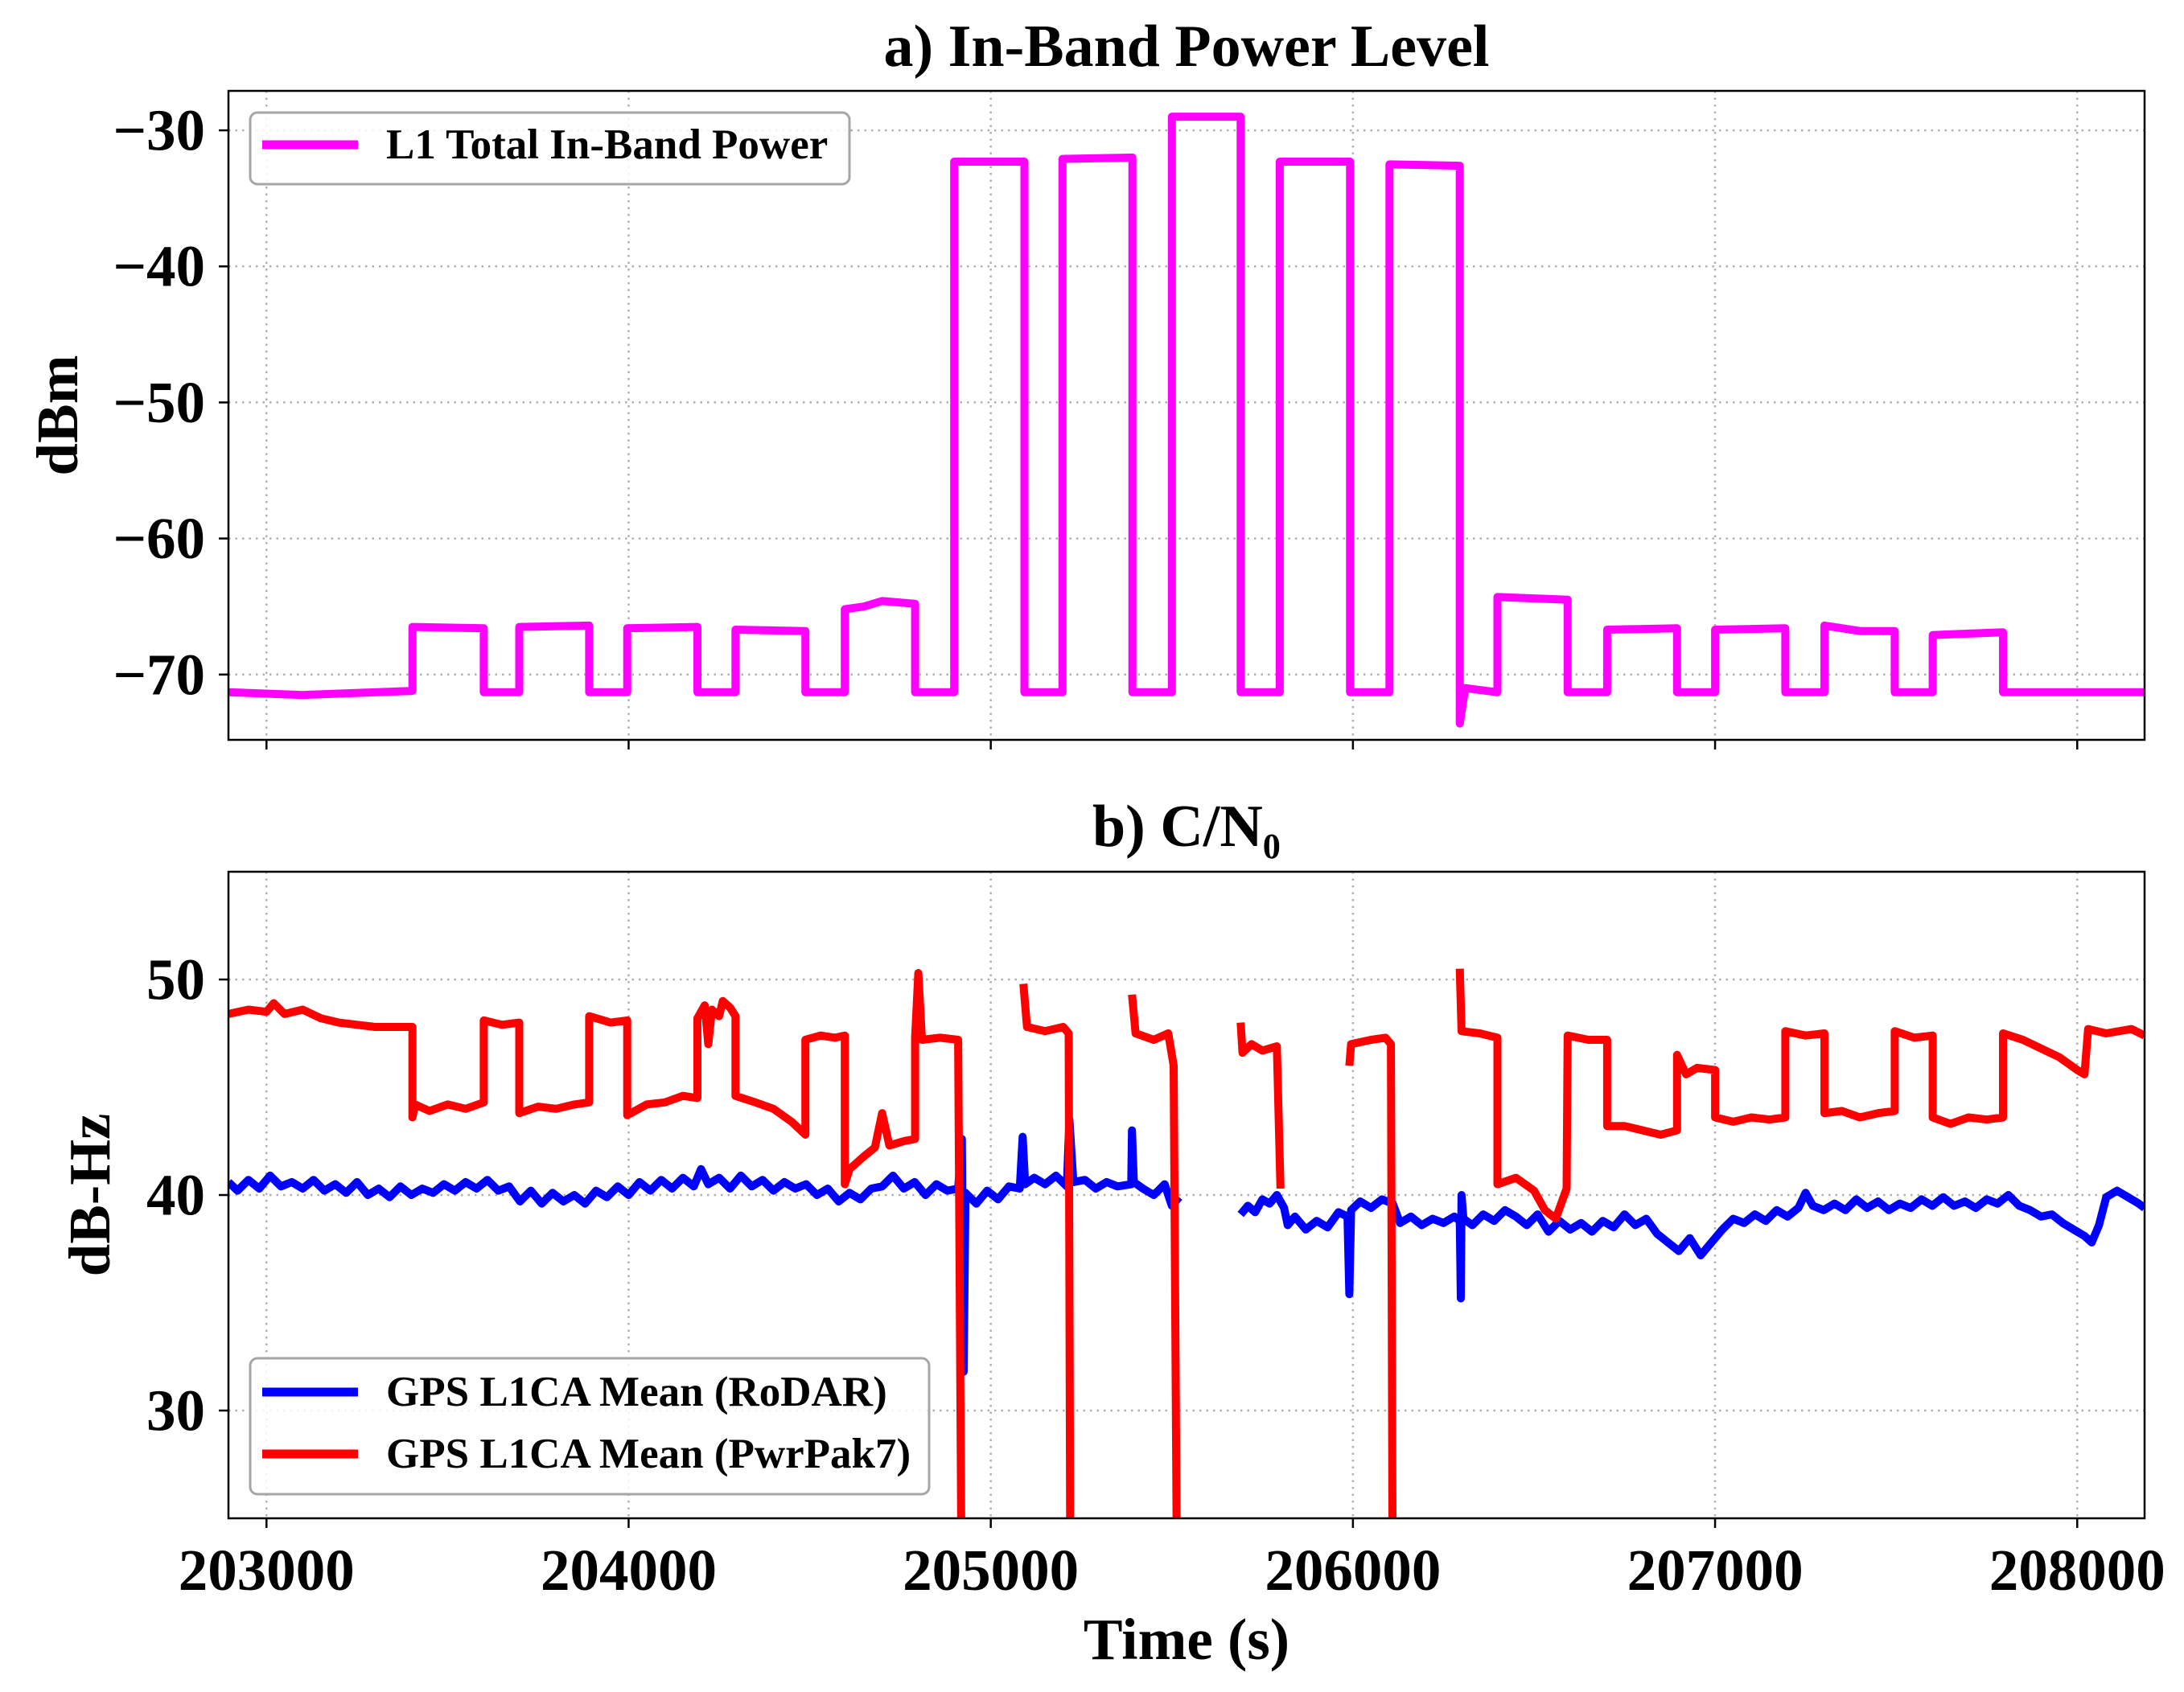 Image resolution: width=2184 pixels, height=1692 pixels. I want to click on power-panel-title: a) In-Band Power Level, so click(1186, 47).